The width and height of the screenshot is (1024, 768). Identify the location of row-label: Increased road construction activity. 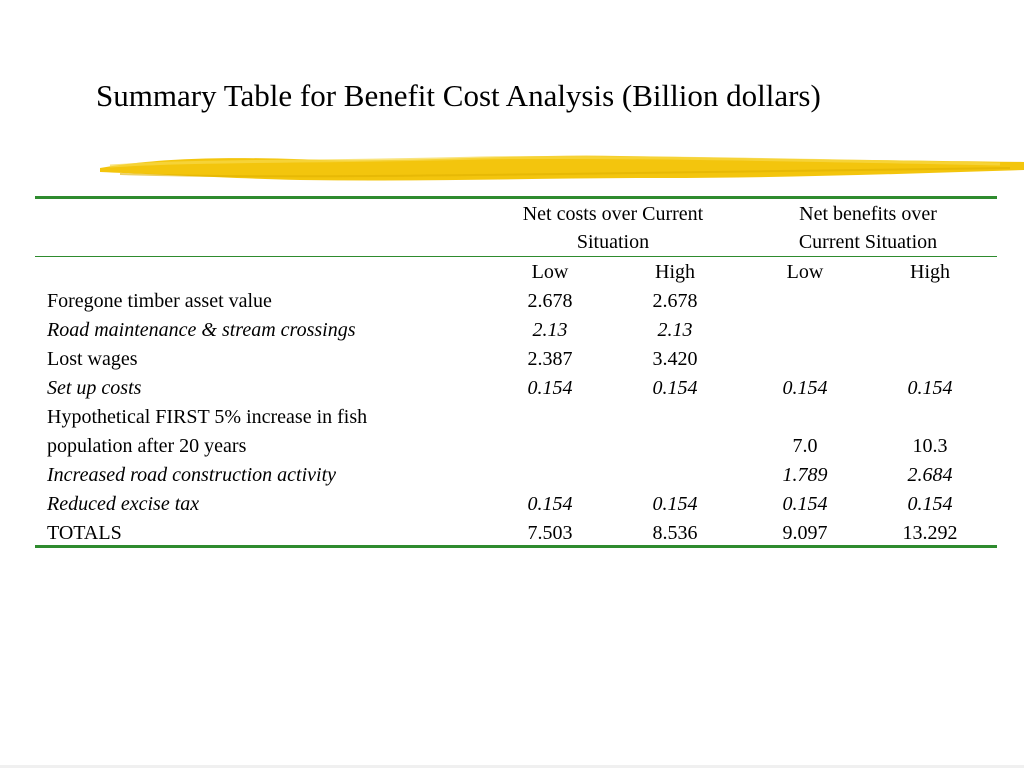
(192, 475).